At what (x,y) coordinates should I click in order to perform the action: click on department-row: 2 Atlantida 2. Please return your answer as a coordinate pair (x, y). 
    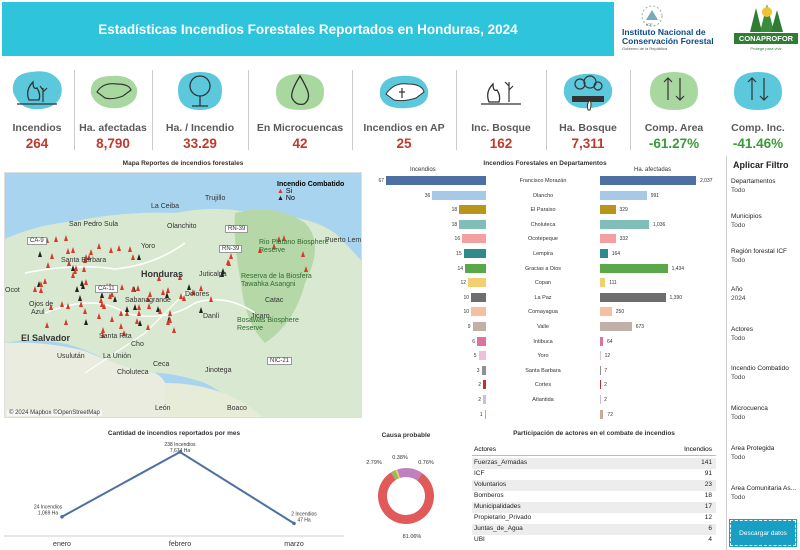
    Looking at the image, I should click on (545, 400).